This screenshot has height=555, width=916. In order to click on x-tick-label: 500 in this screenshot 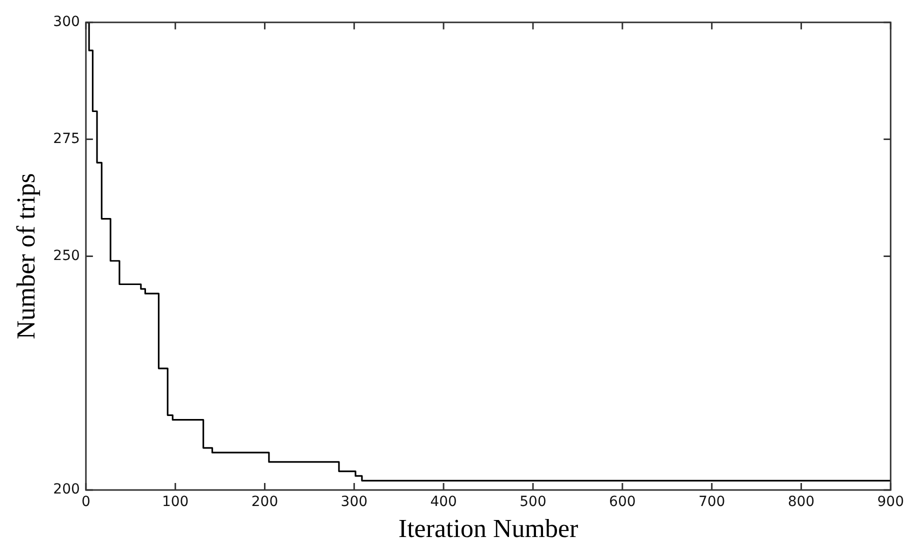, I will do `click(533, 502)`.